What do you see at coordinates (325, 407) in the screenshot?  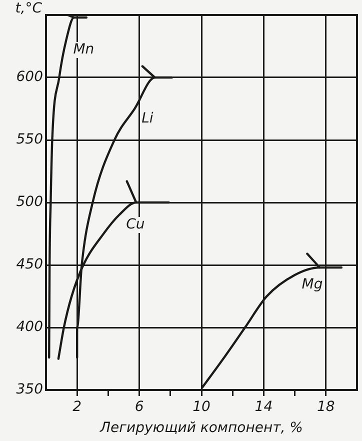 I see `x-tick-label: 18` at bounding box center [325, 407].